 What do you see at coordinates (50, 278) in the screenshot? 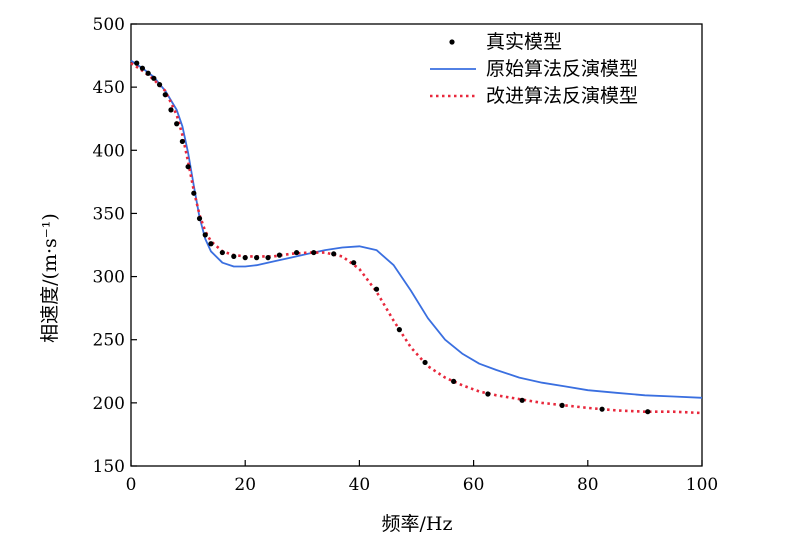
I see `y-axis-label: 相速度/(m·s⁻¹)` at bounding box center [50, 278].